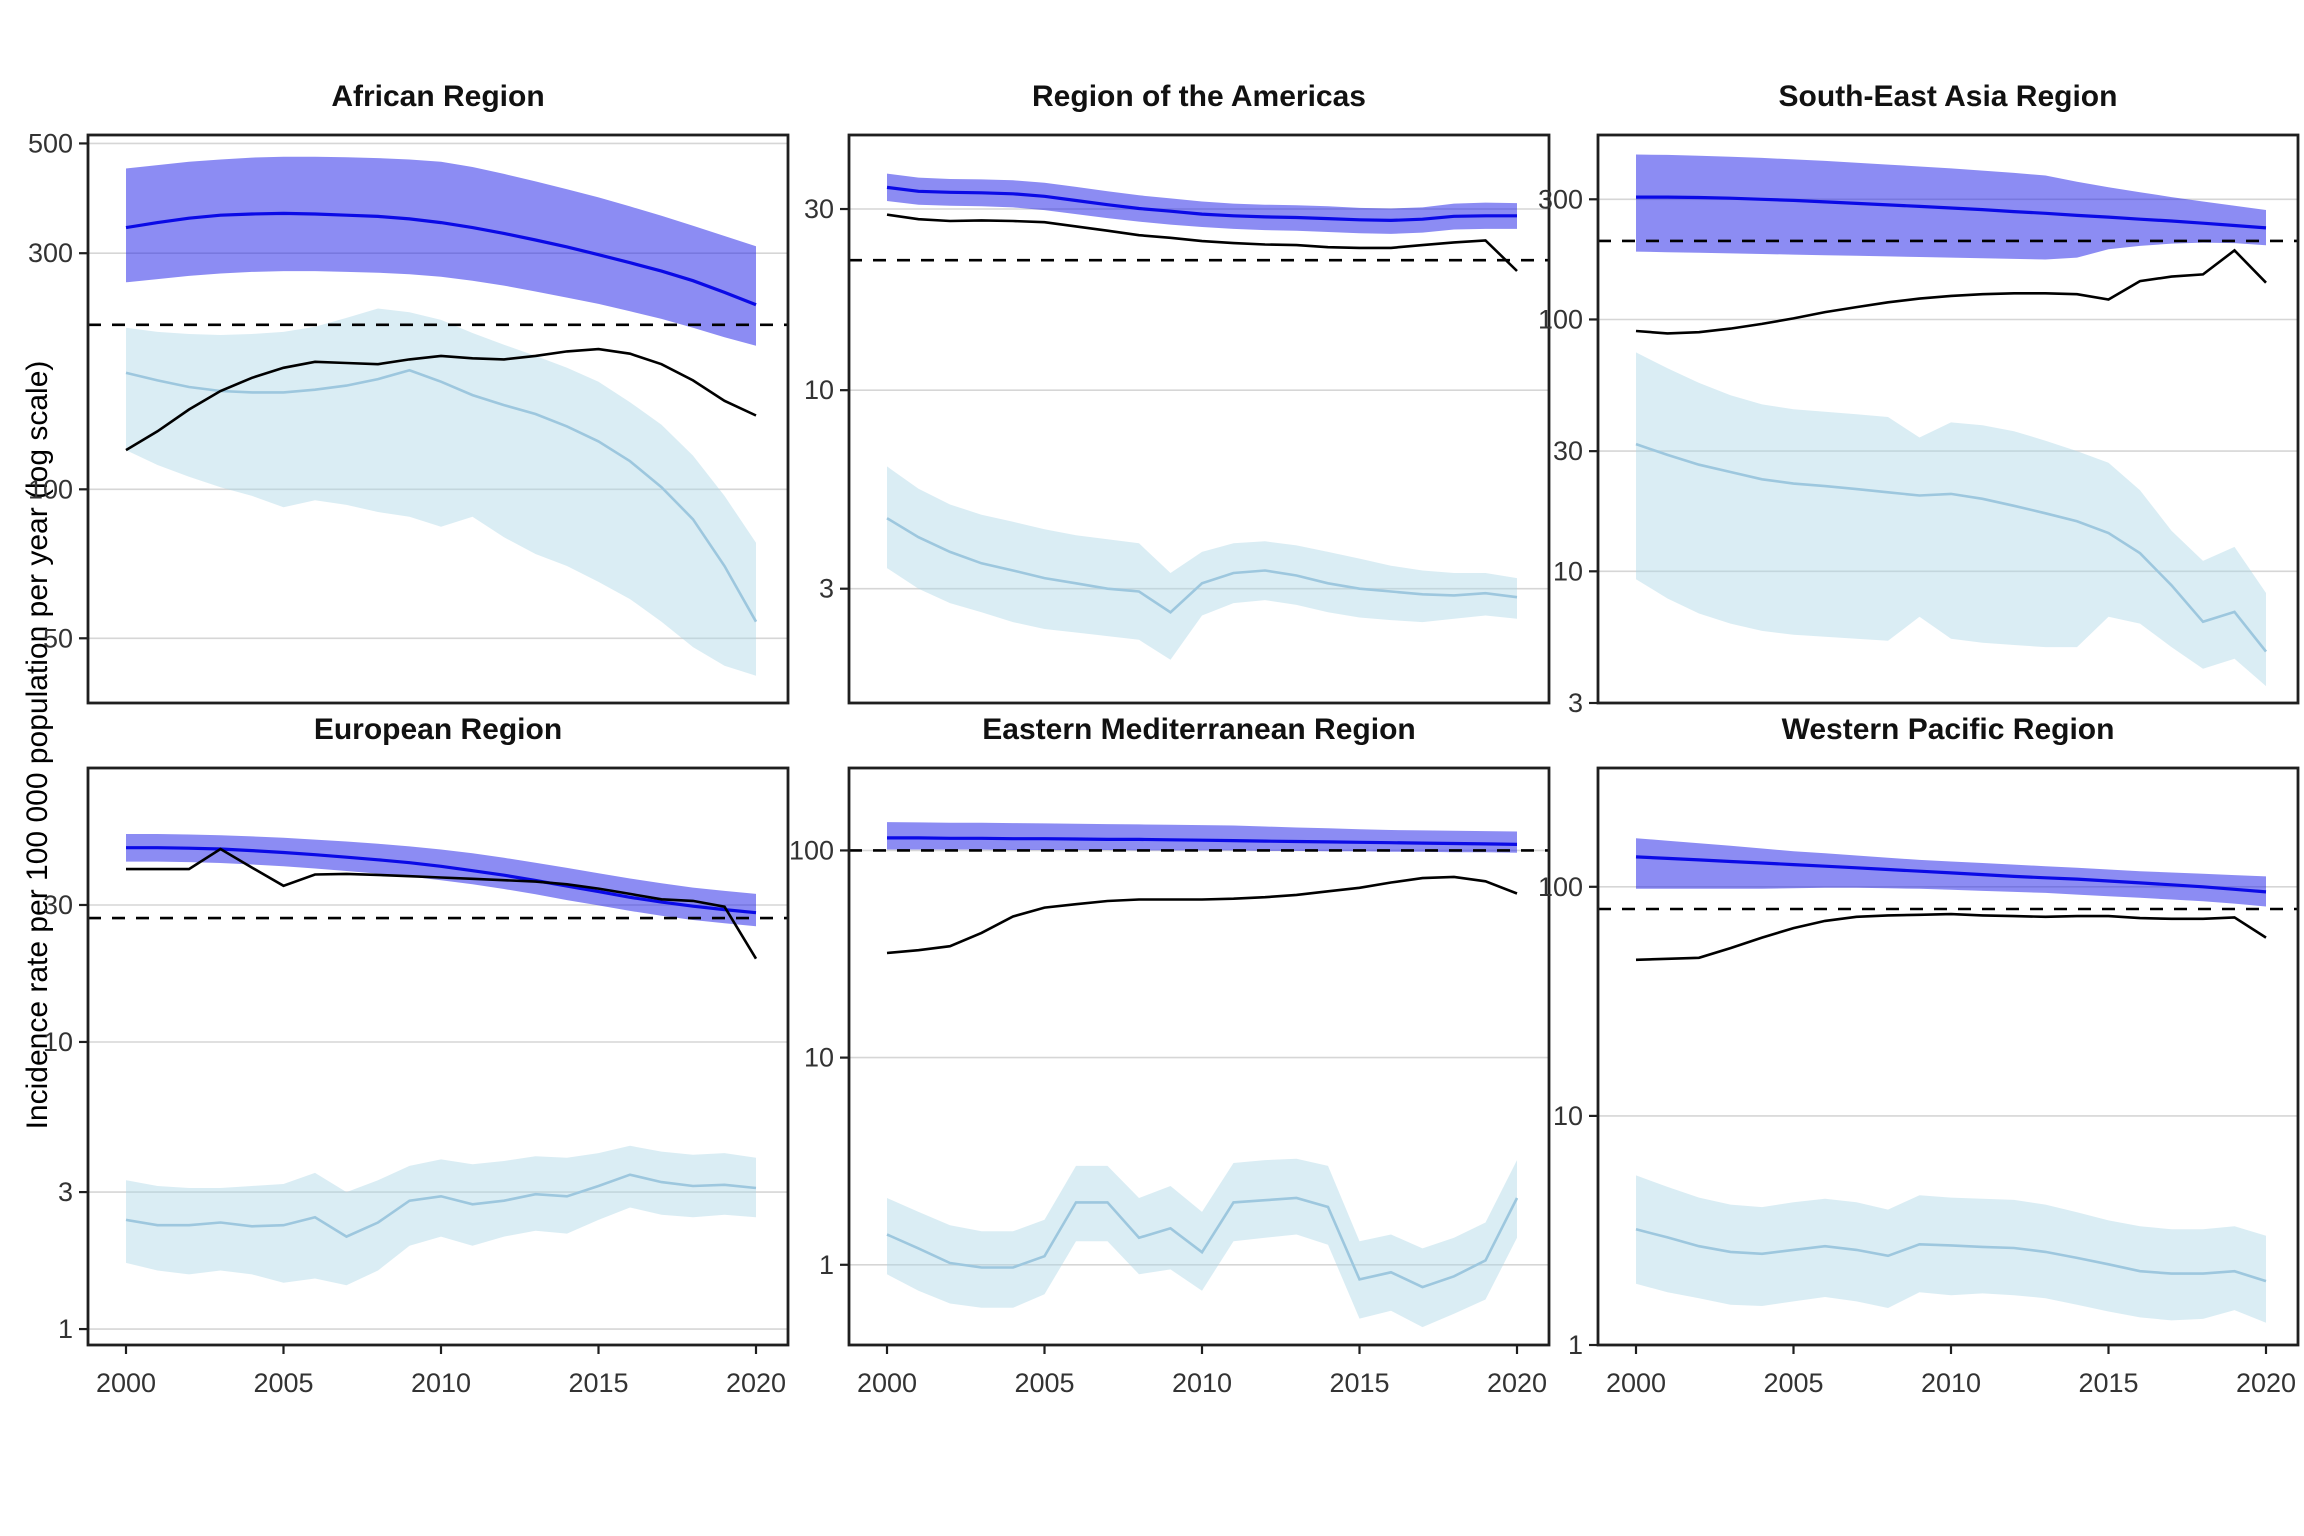 Image resolution: width=2304 pixels, height=1536 pixels. I want to click on chart-canvas: 30 10 3, so click(1177, 419).